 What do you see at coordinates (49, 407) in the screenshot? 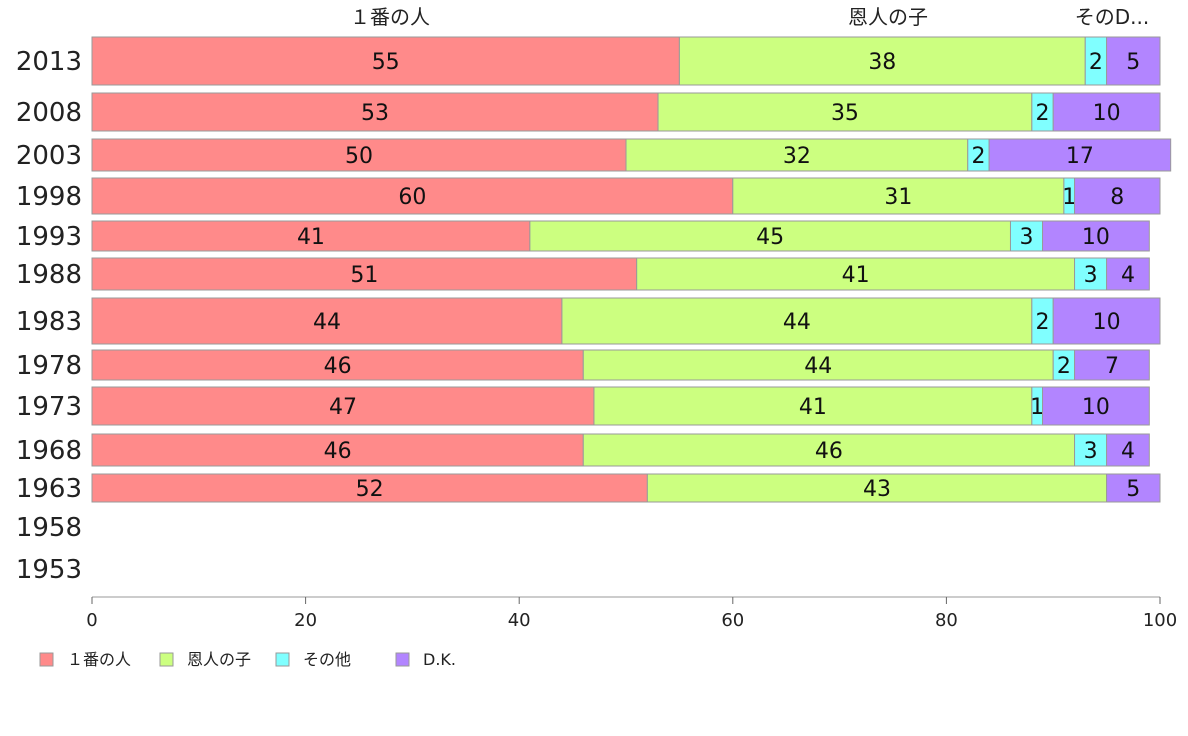
I see `year-label: 1973` at bounding box center [49, 407].